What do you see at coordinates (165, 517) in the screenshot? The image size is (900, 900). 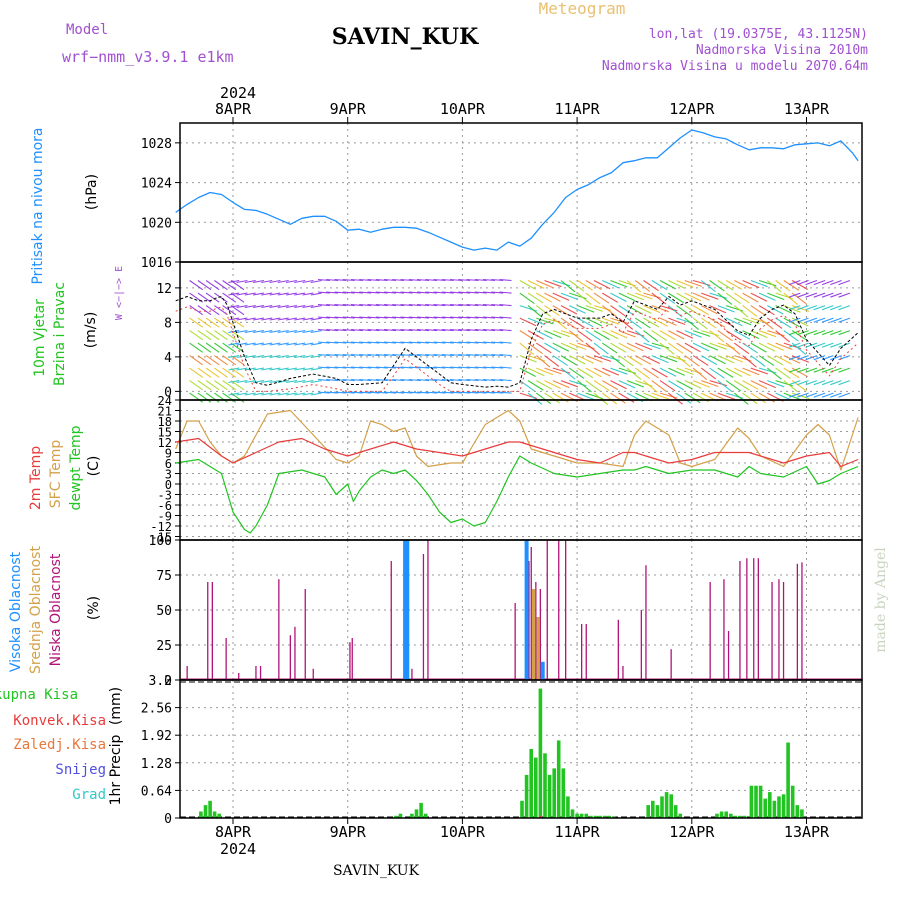 I see `y-tick-label: -9` at bounding box center [165, 517].